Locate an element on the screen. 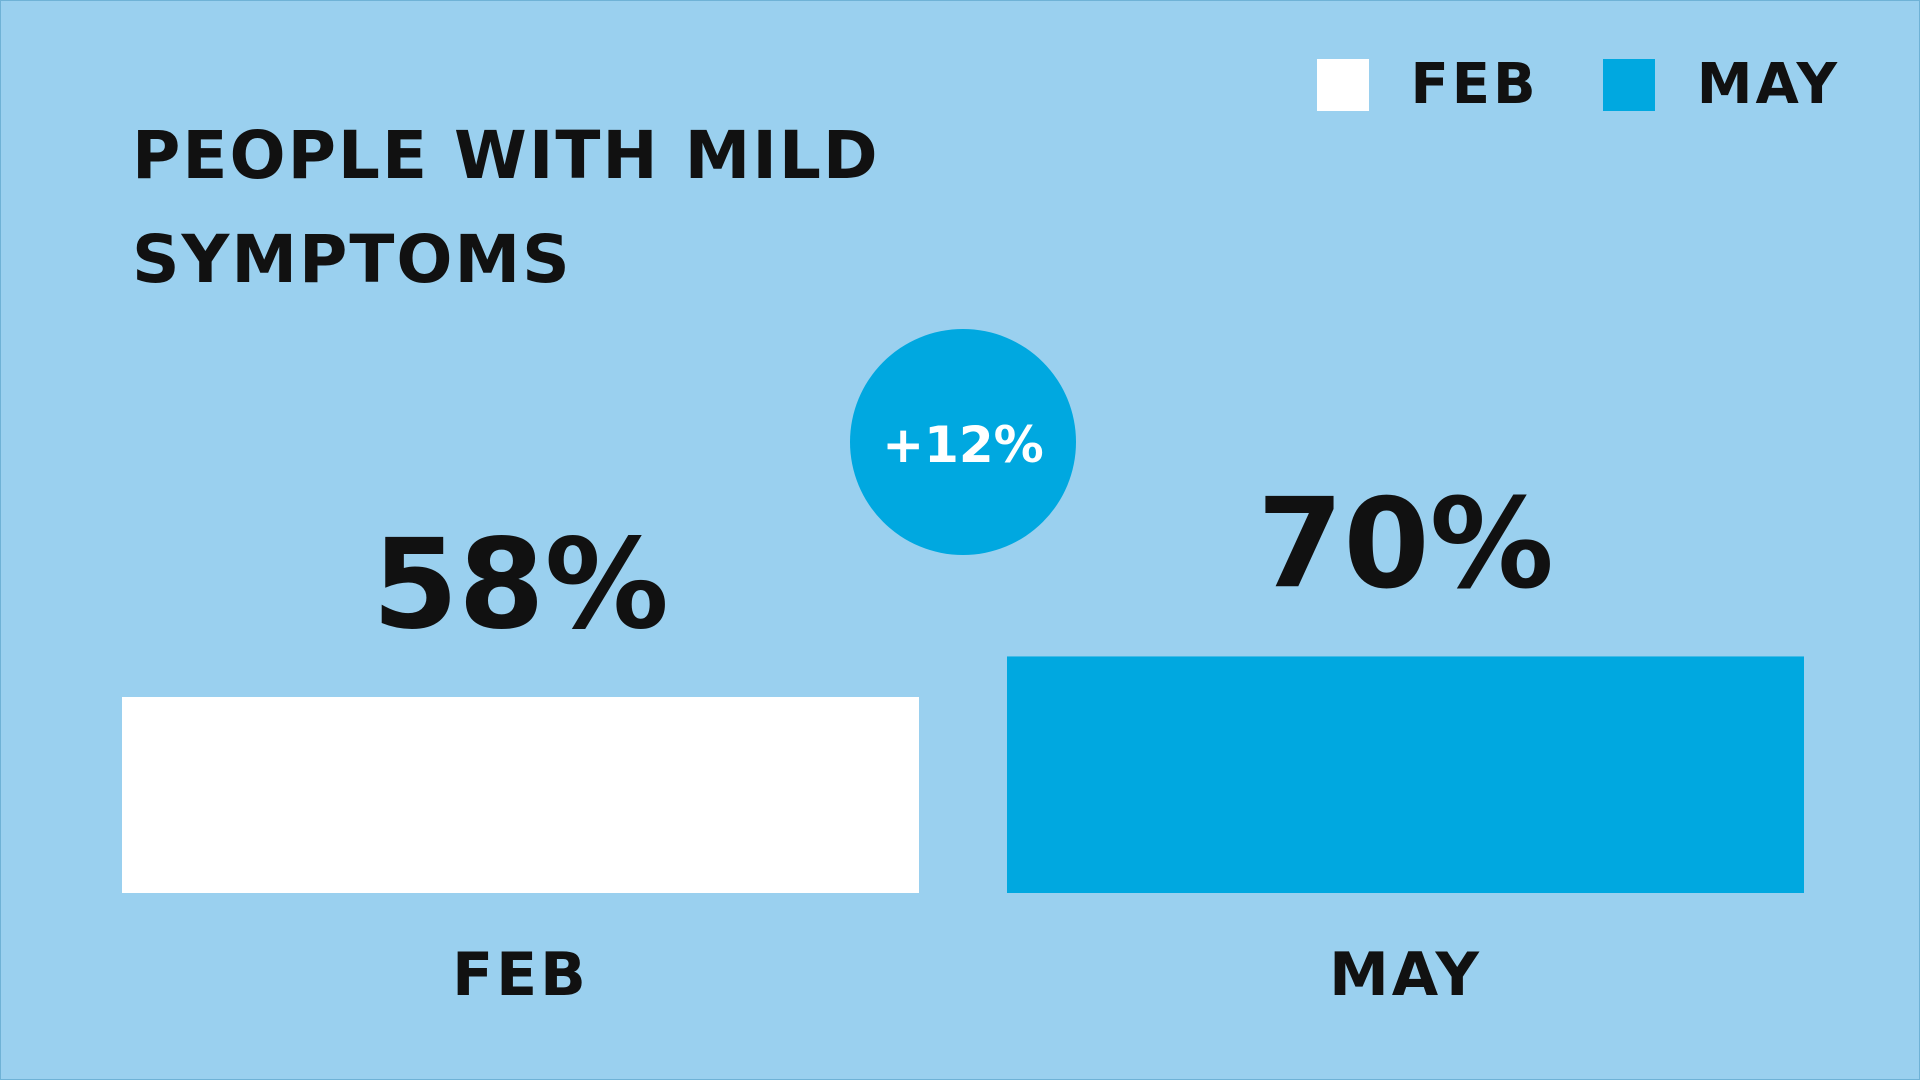 The width and height of the screenshot is (1920, 1080). change-badge-text: +12% is located at coordinates (963, 445).